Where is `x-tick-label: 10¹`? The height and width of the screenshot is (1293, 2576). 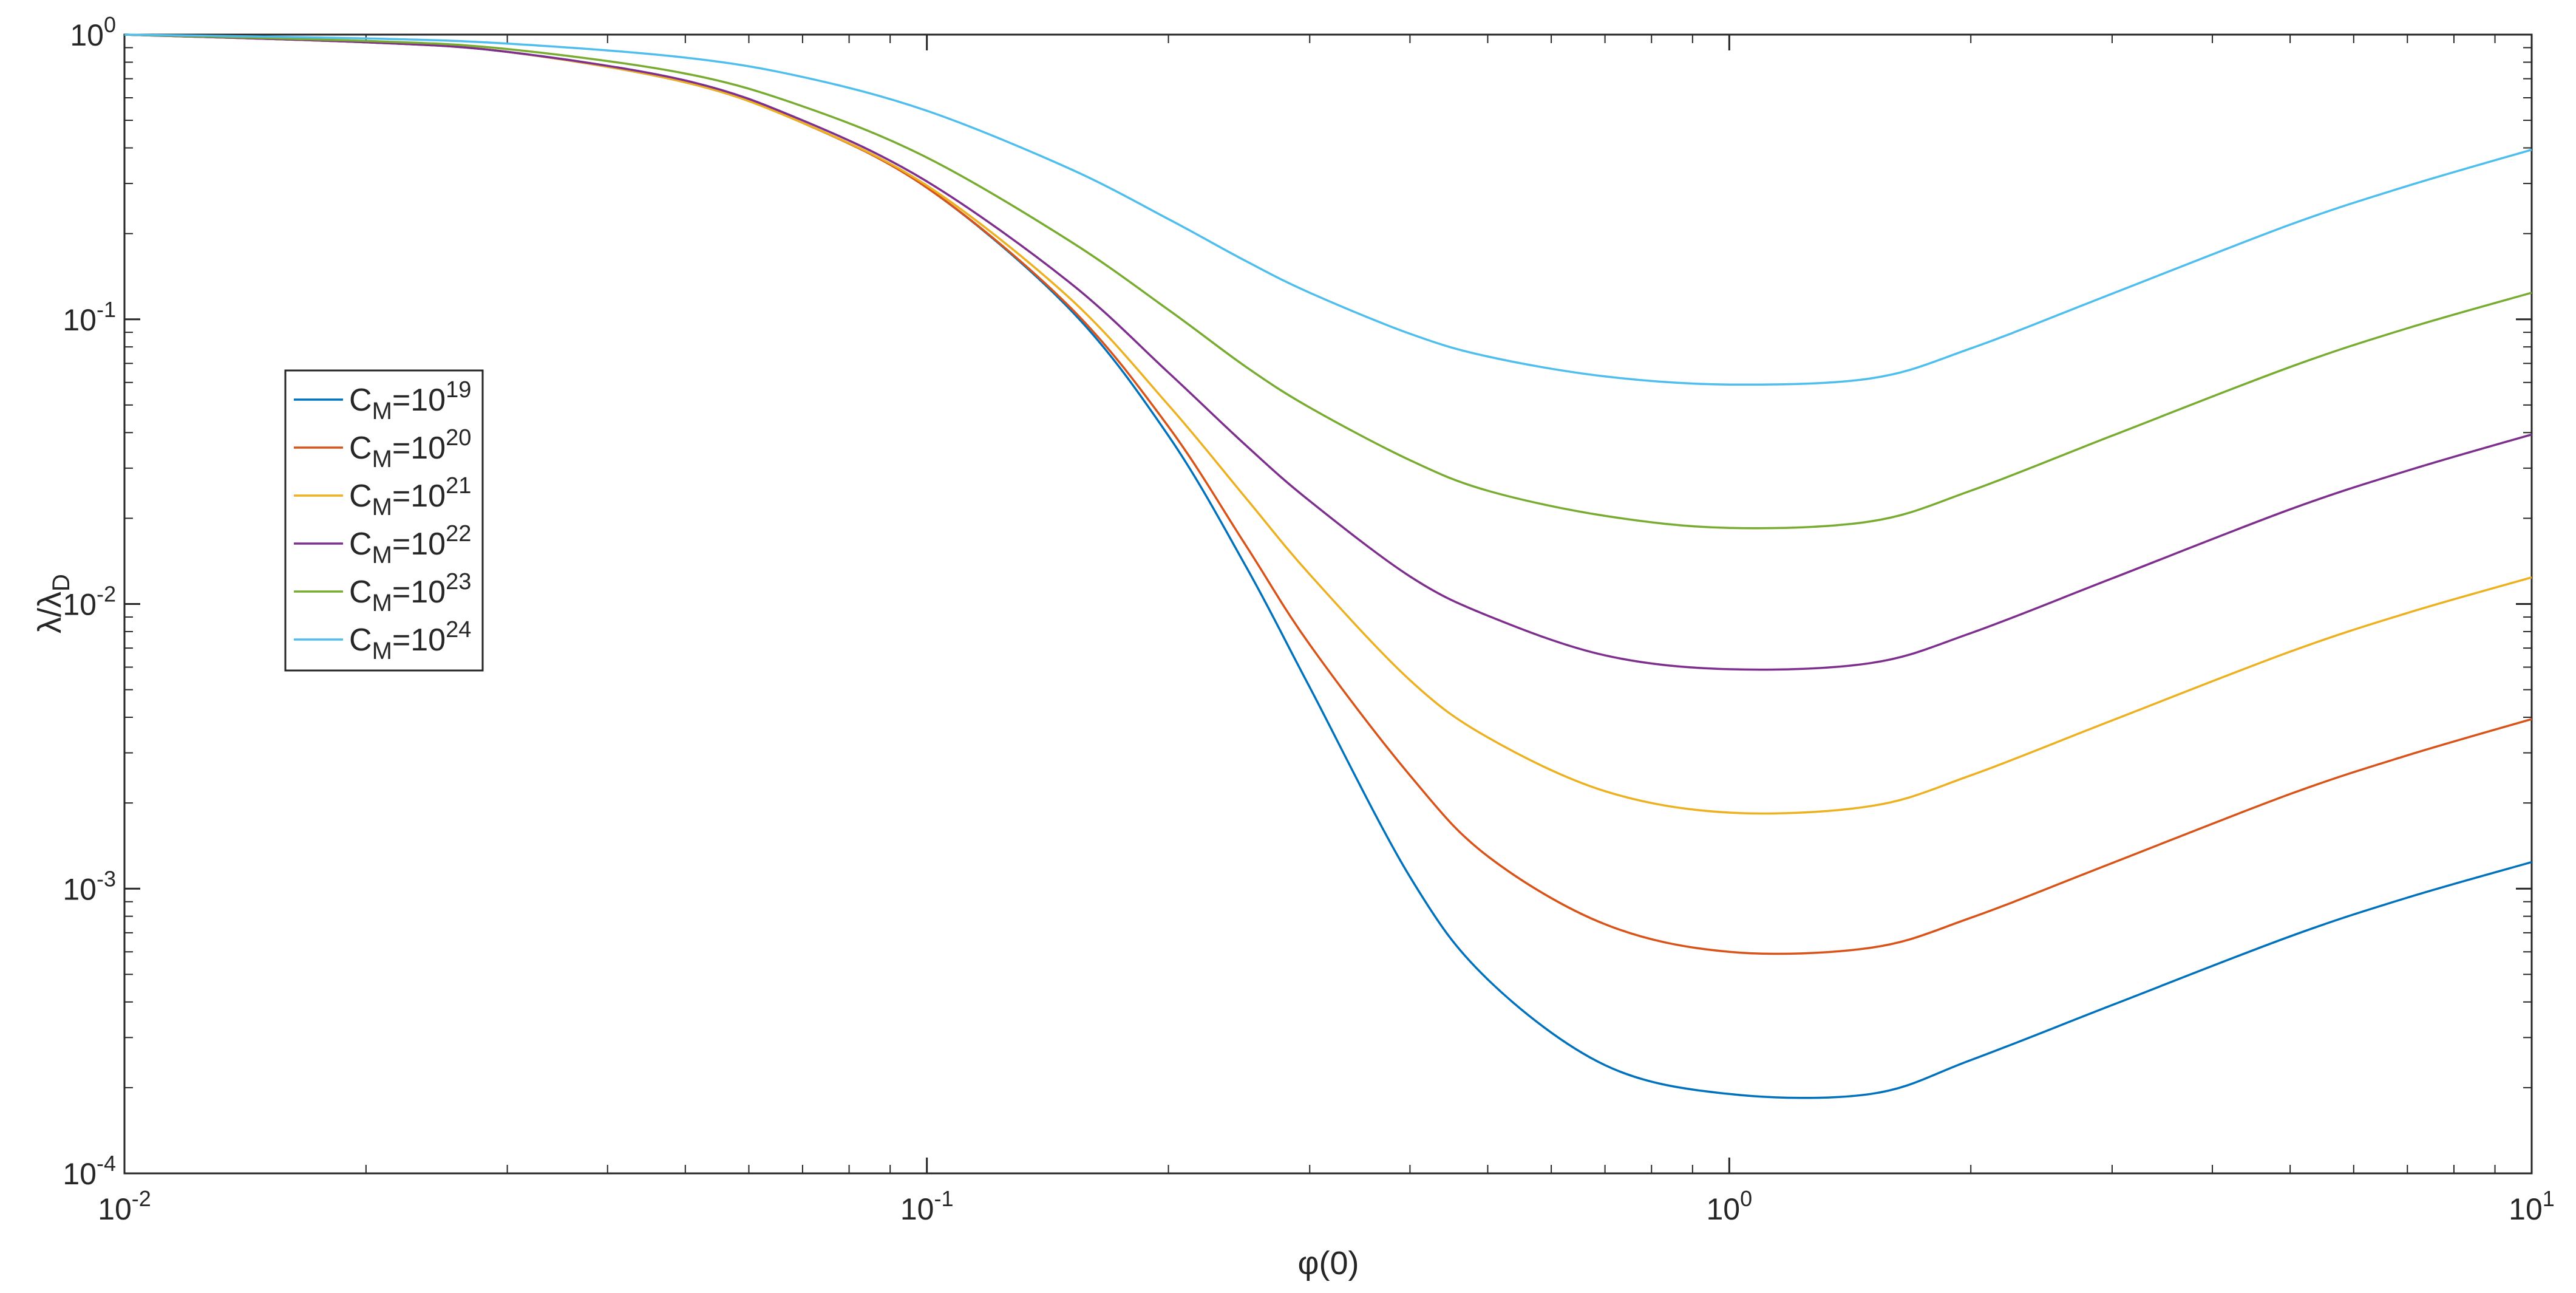
x-tick-label: 10¹ is located at coordinates (2532, 1206).